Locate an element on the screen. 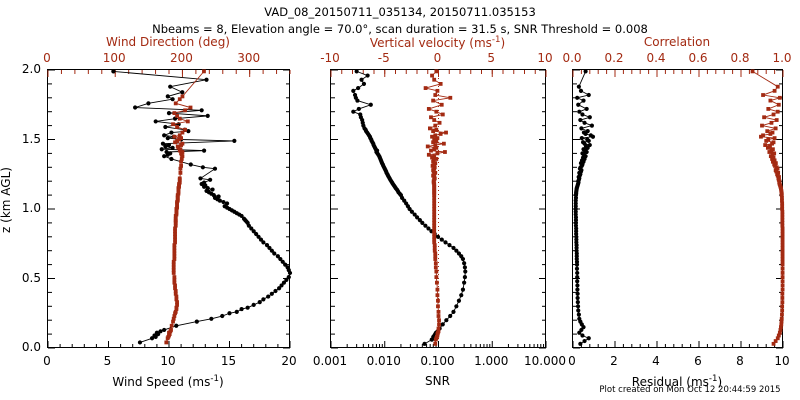 This screenshot has height=400, width=800. x-tick-label: 1.000 is located at coordinates (491, 361).